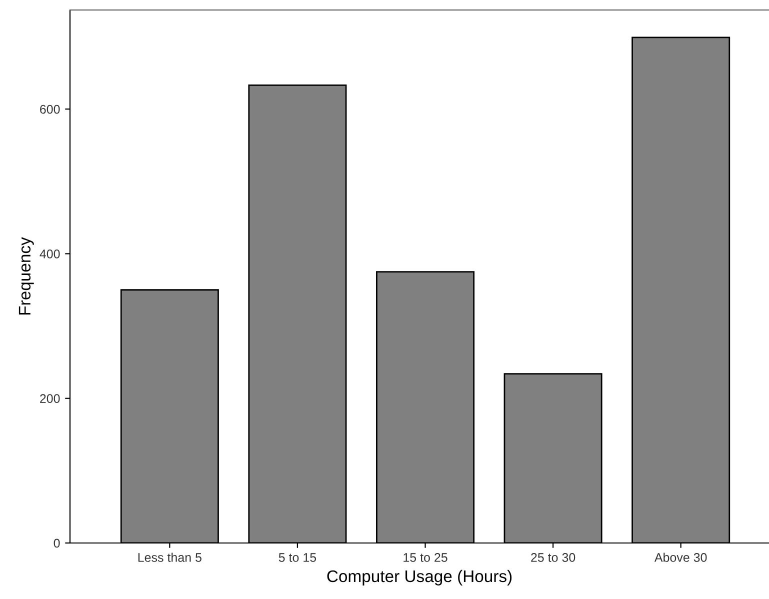 The height and width of the screenshot is (599, 769). What do you see at coordinates (50, 399) in the screenshot?
I see `y-tick-label: 200` at bounding box center [50, 399].